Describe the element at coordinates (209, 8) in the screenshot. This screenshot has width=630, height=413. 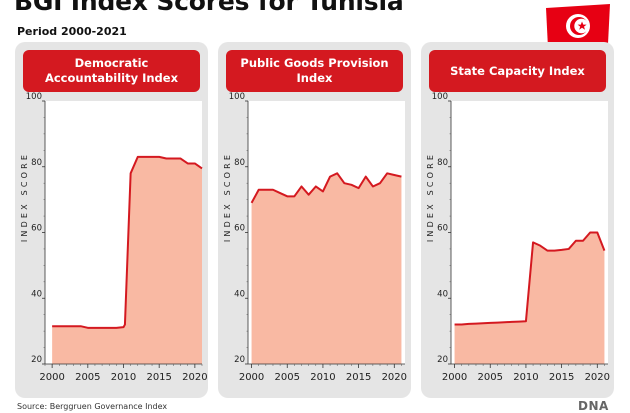
I see `chart-title: BGI Index Scores for Tunisia` at that location.